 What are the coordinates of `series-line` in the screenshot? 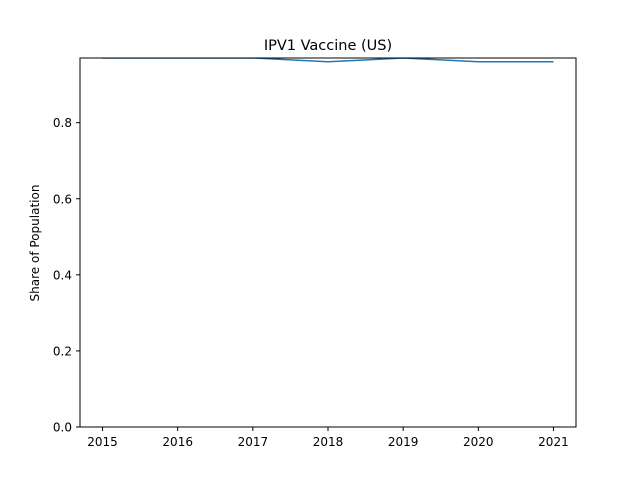 It's located at (328, 60).